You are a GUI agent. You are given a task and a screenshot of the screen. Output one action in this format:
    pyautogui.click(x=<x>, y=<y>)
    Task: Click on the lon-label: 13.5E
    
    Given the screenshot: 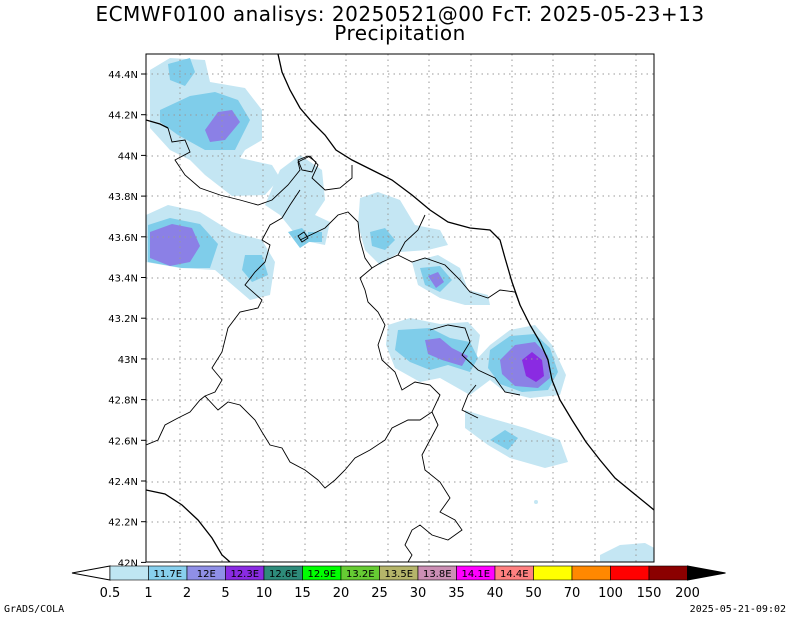 What is the action you would take?
    pyautogui.click(x=398, y=574)
    